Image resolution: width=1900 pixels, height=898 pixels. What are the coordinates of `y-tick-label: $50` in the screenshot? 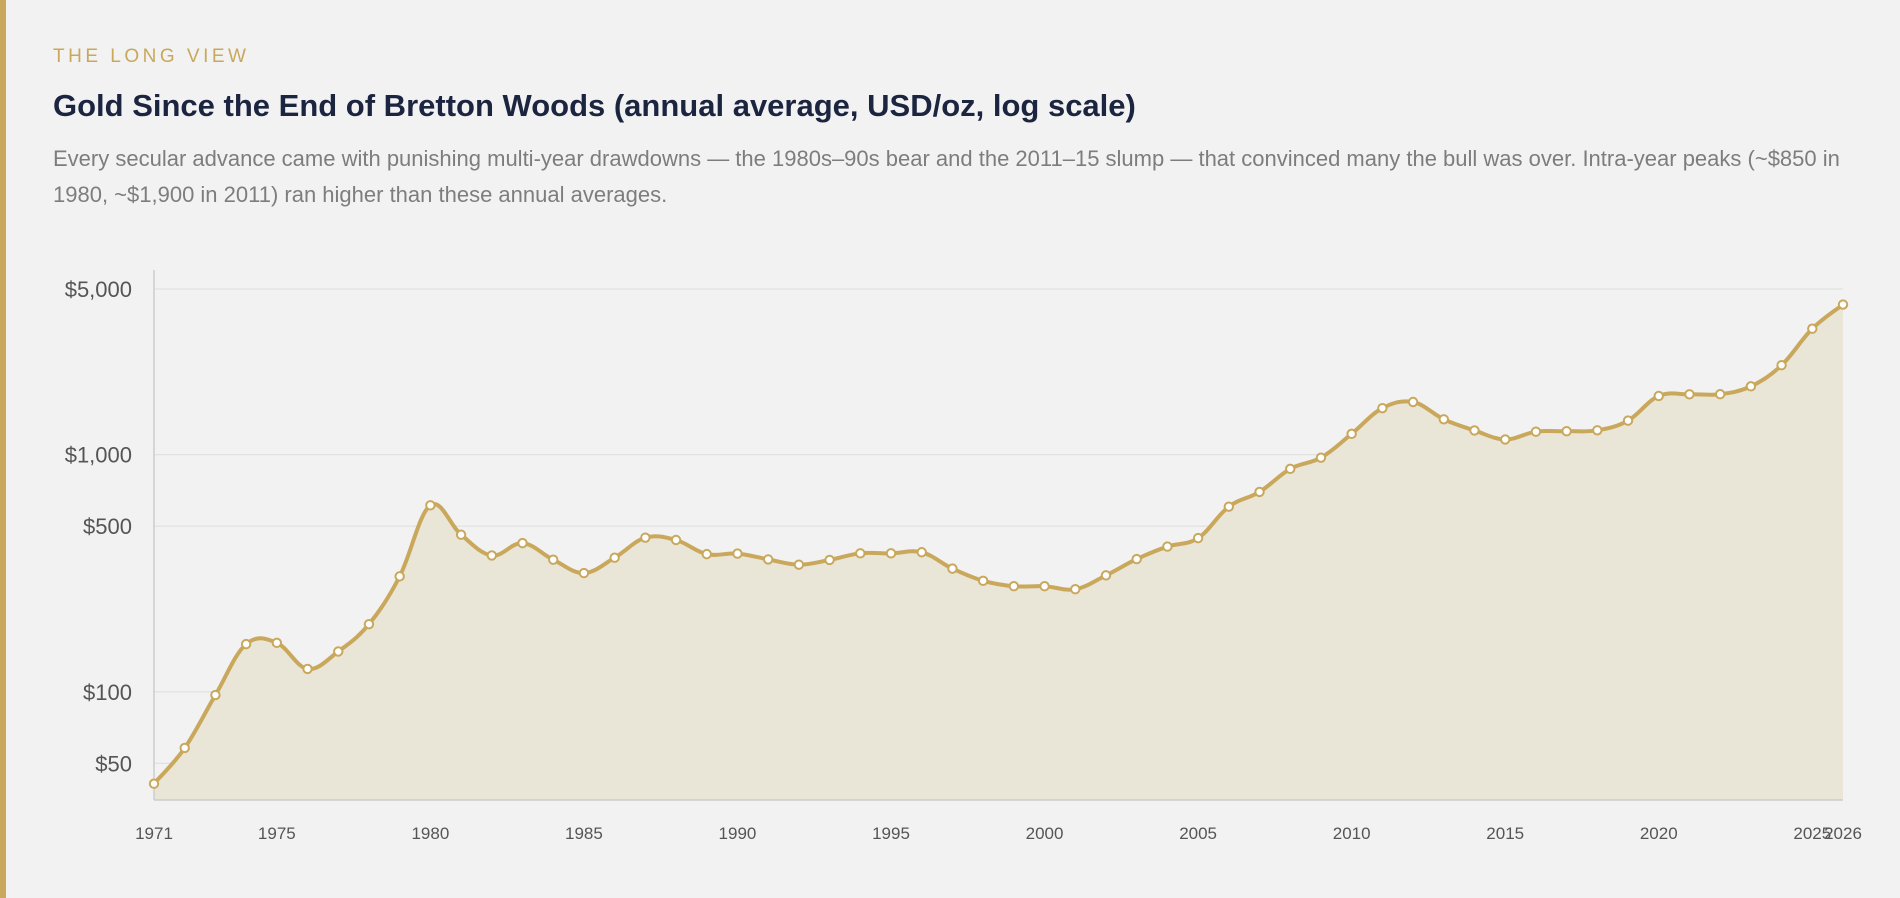 It's located at (113, 763).